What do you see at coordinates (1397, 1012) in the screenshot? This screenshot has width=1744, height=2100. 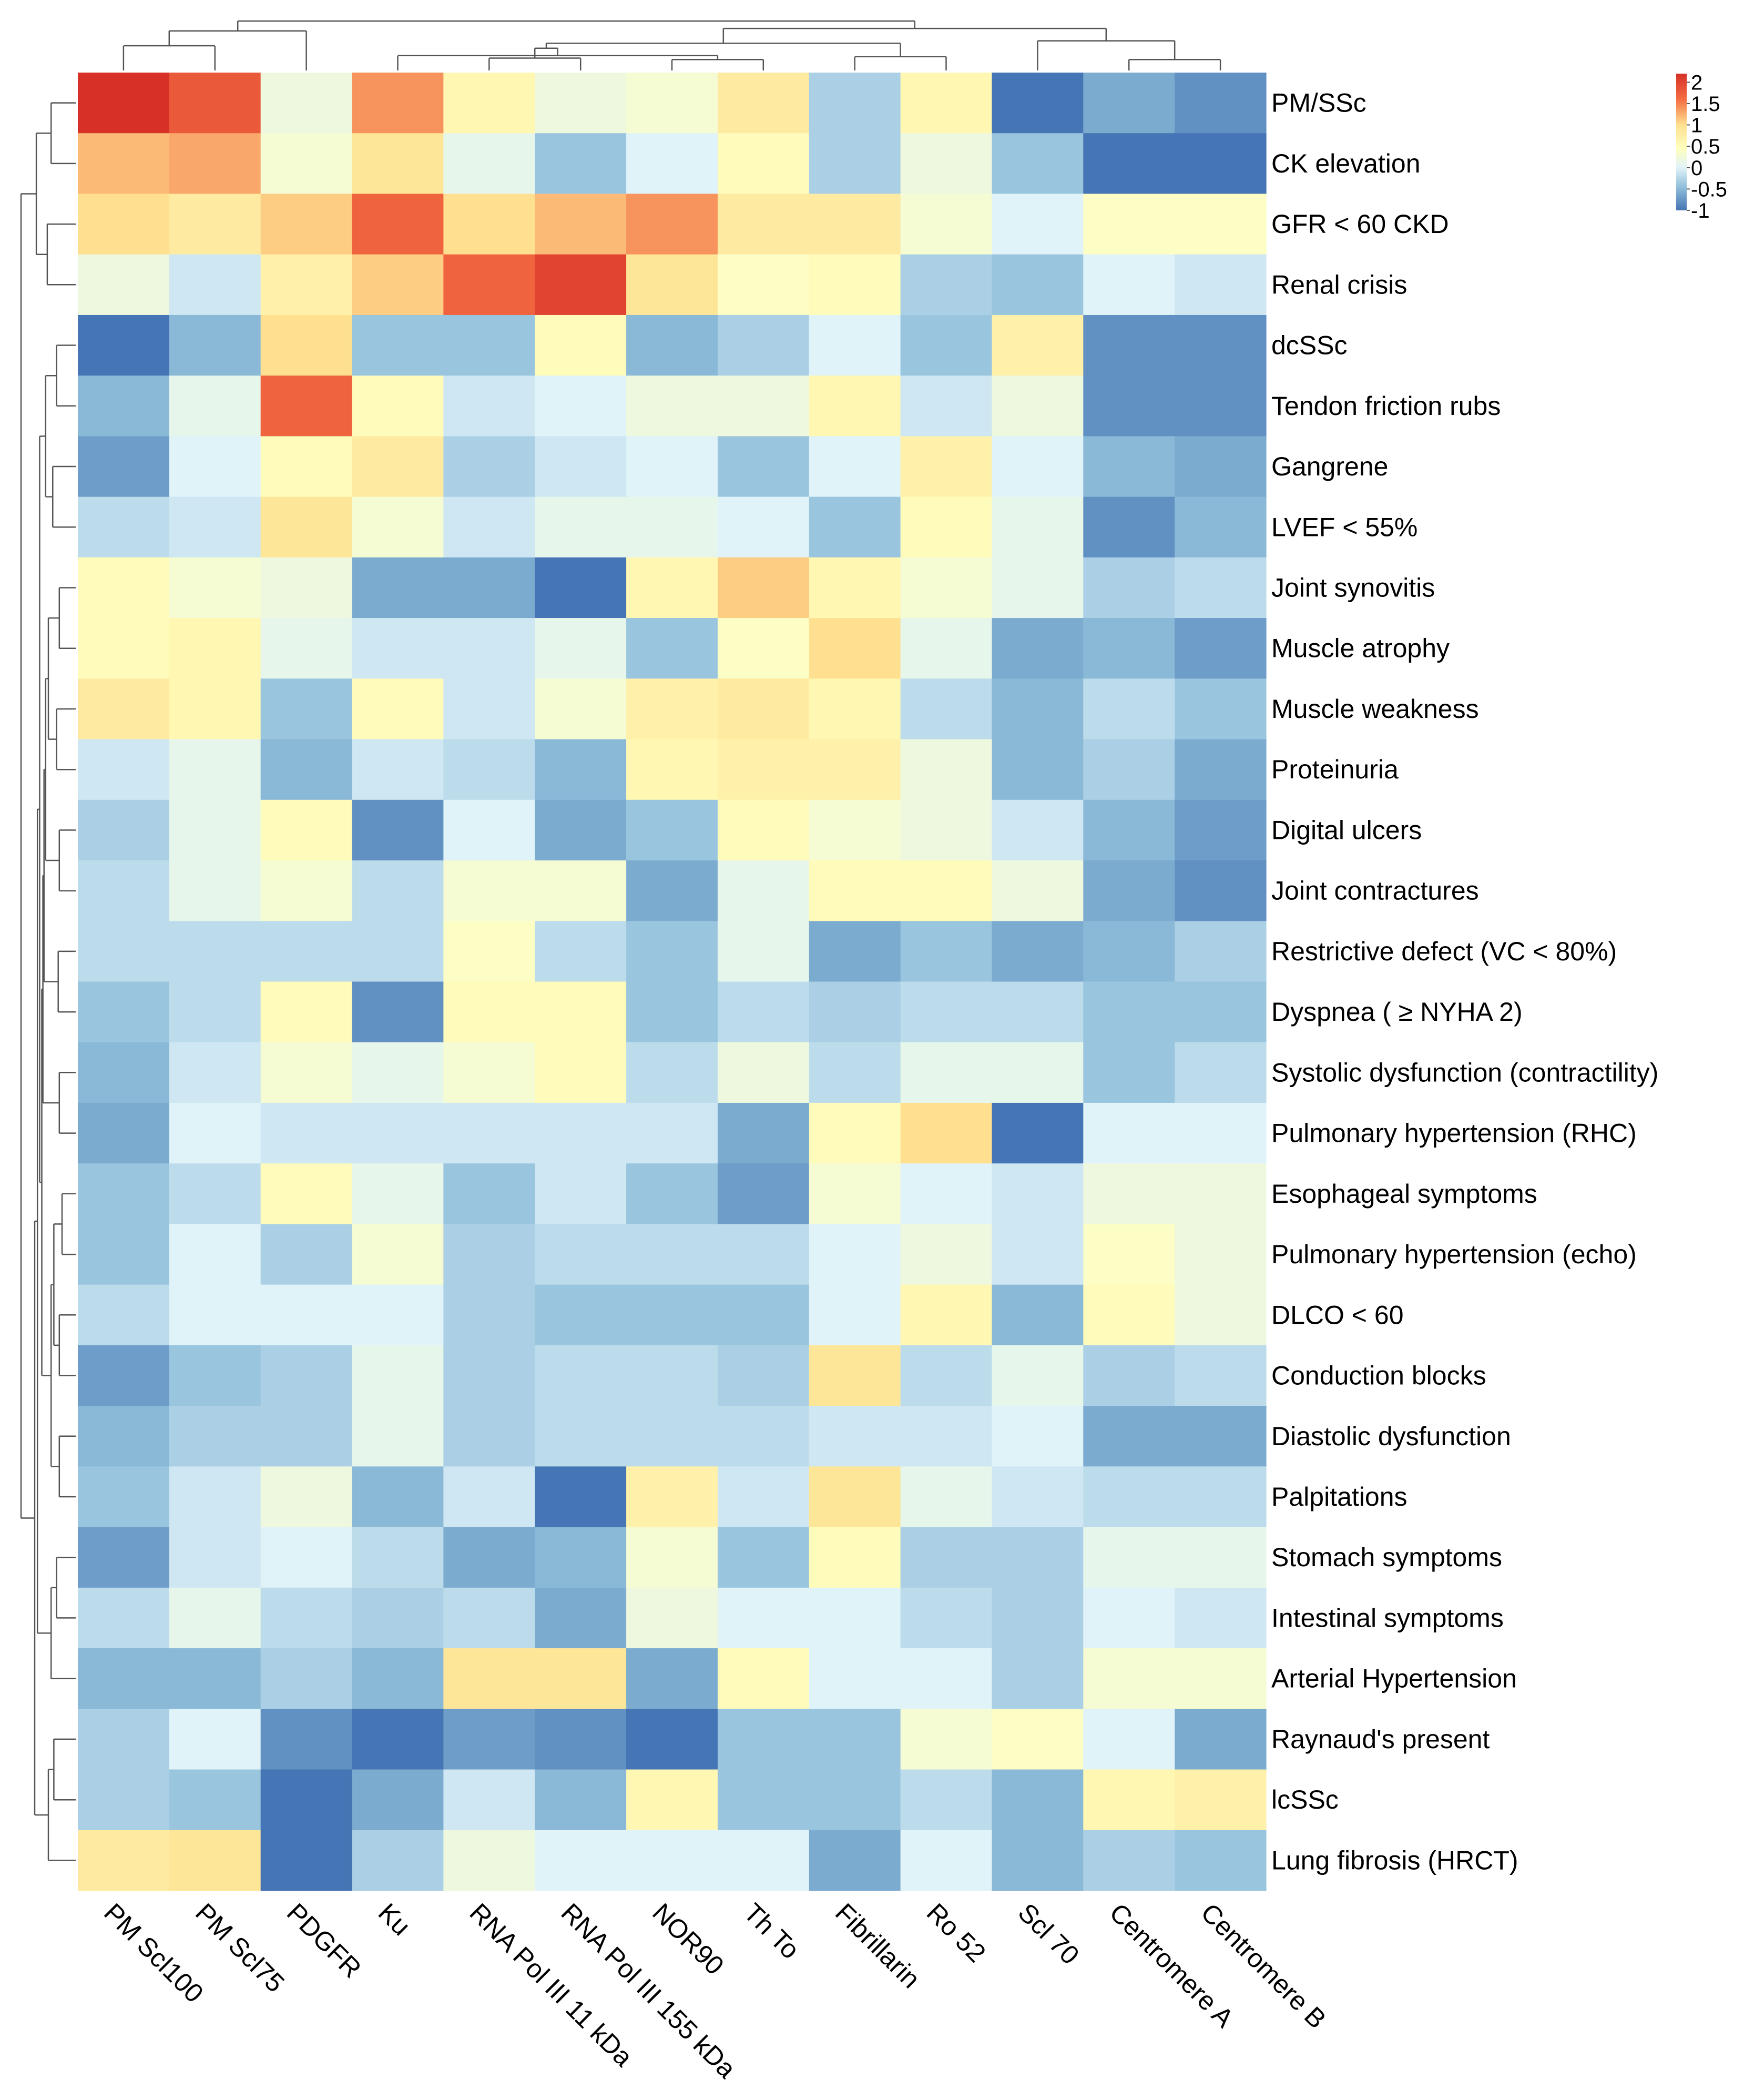 I see `row-label: Dyspnea ( ≥ NYHA 2)` at bounding box center [1397, 1012].